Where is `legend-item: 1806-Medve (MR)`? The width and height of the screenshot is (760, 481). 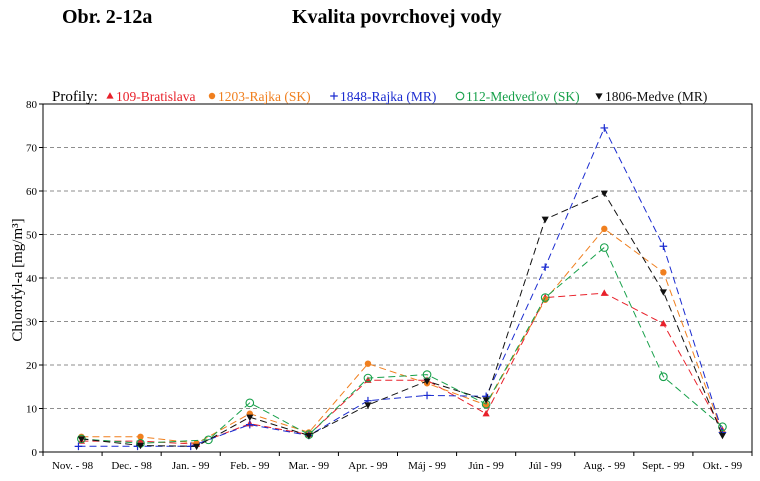
legend-item: 1806-Medve (MR) is located at coordinates (651, 96).